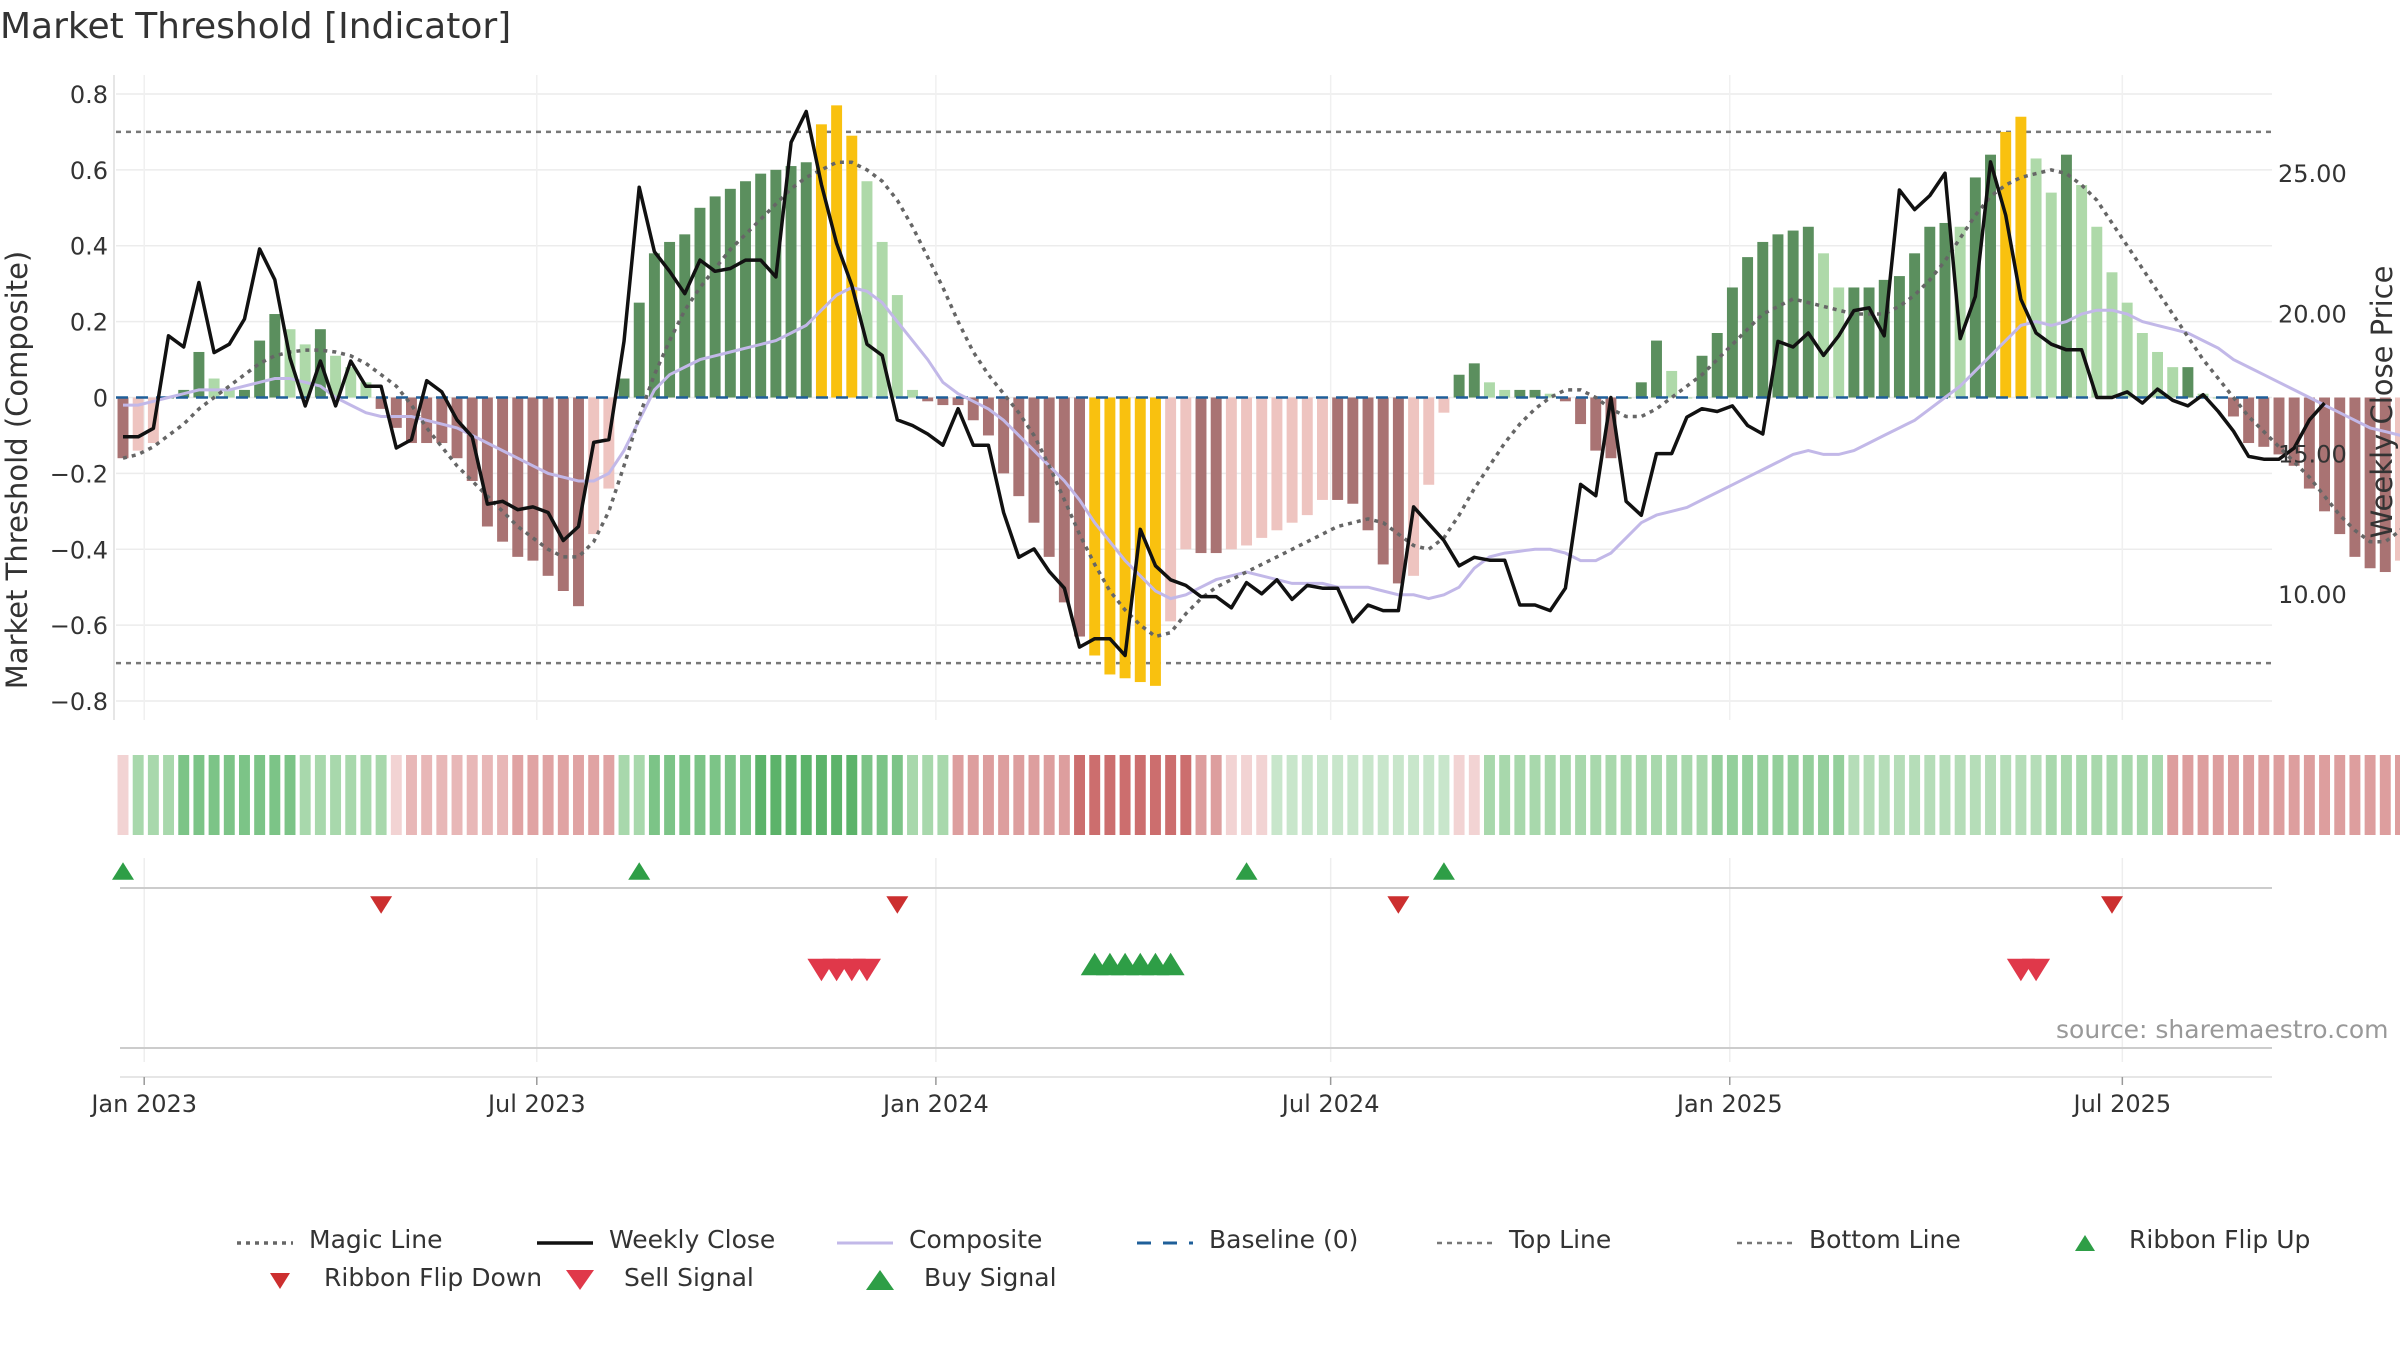 The image size is (2400, 1350). Describe the element at coordinates (1729, 1104) in the screenshot. I see `x-tick-label: Jan 2025` at that location.